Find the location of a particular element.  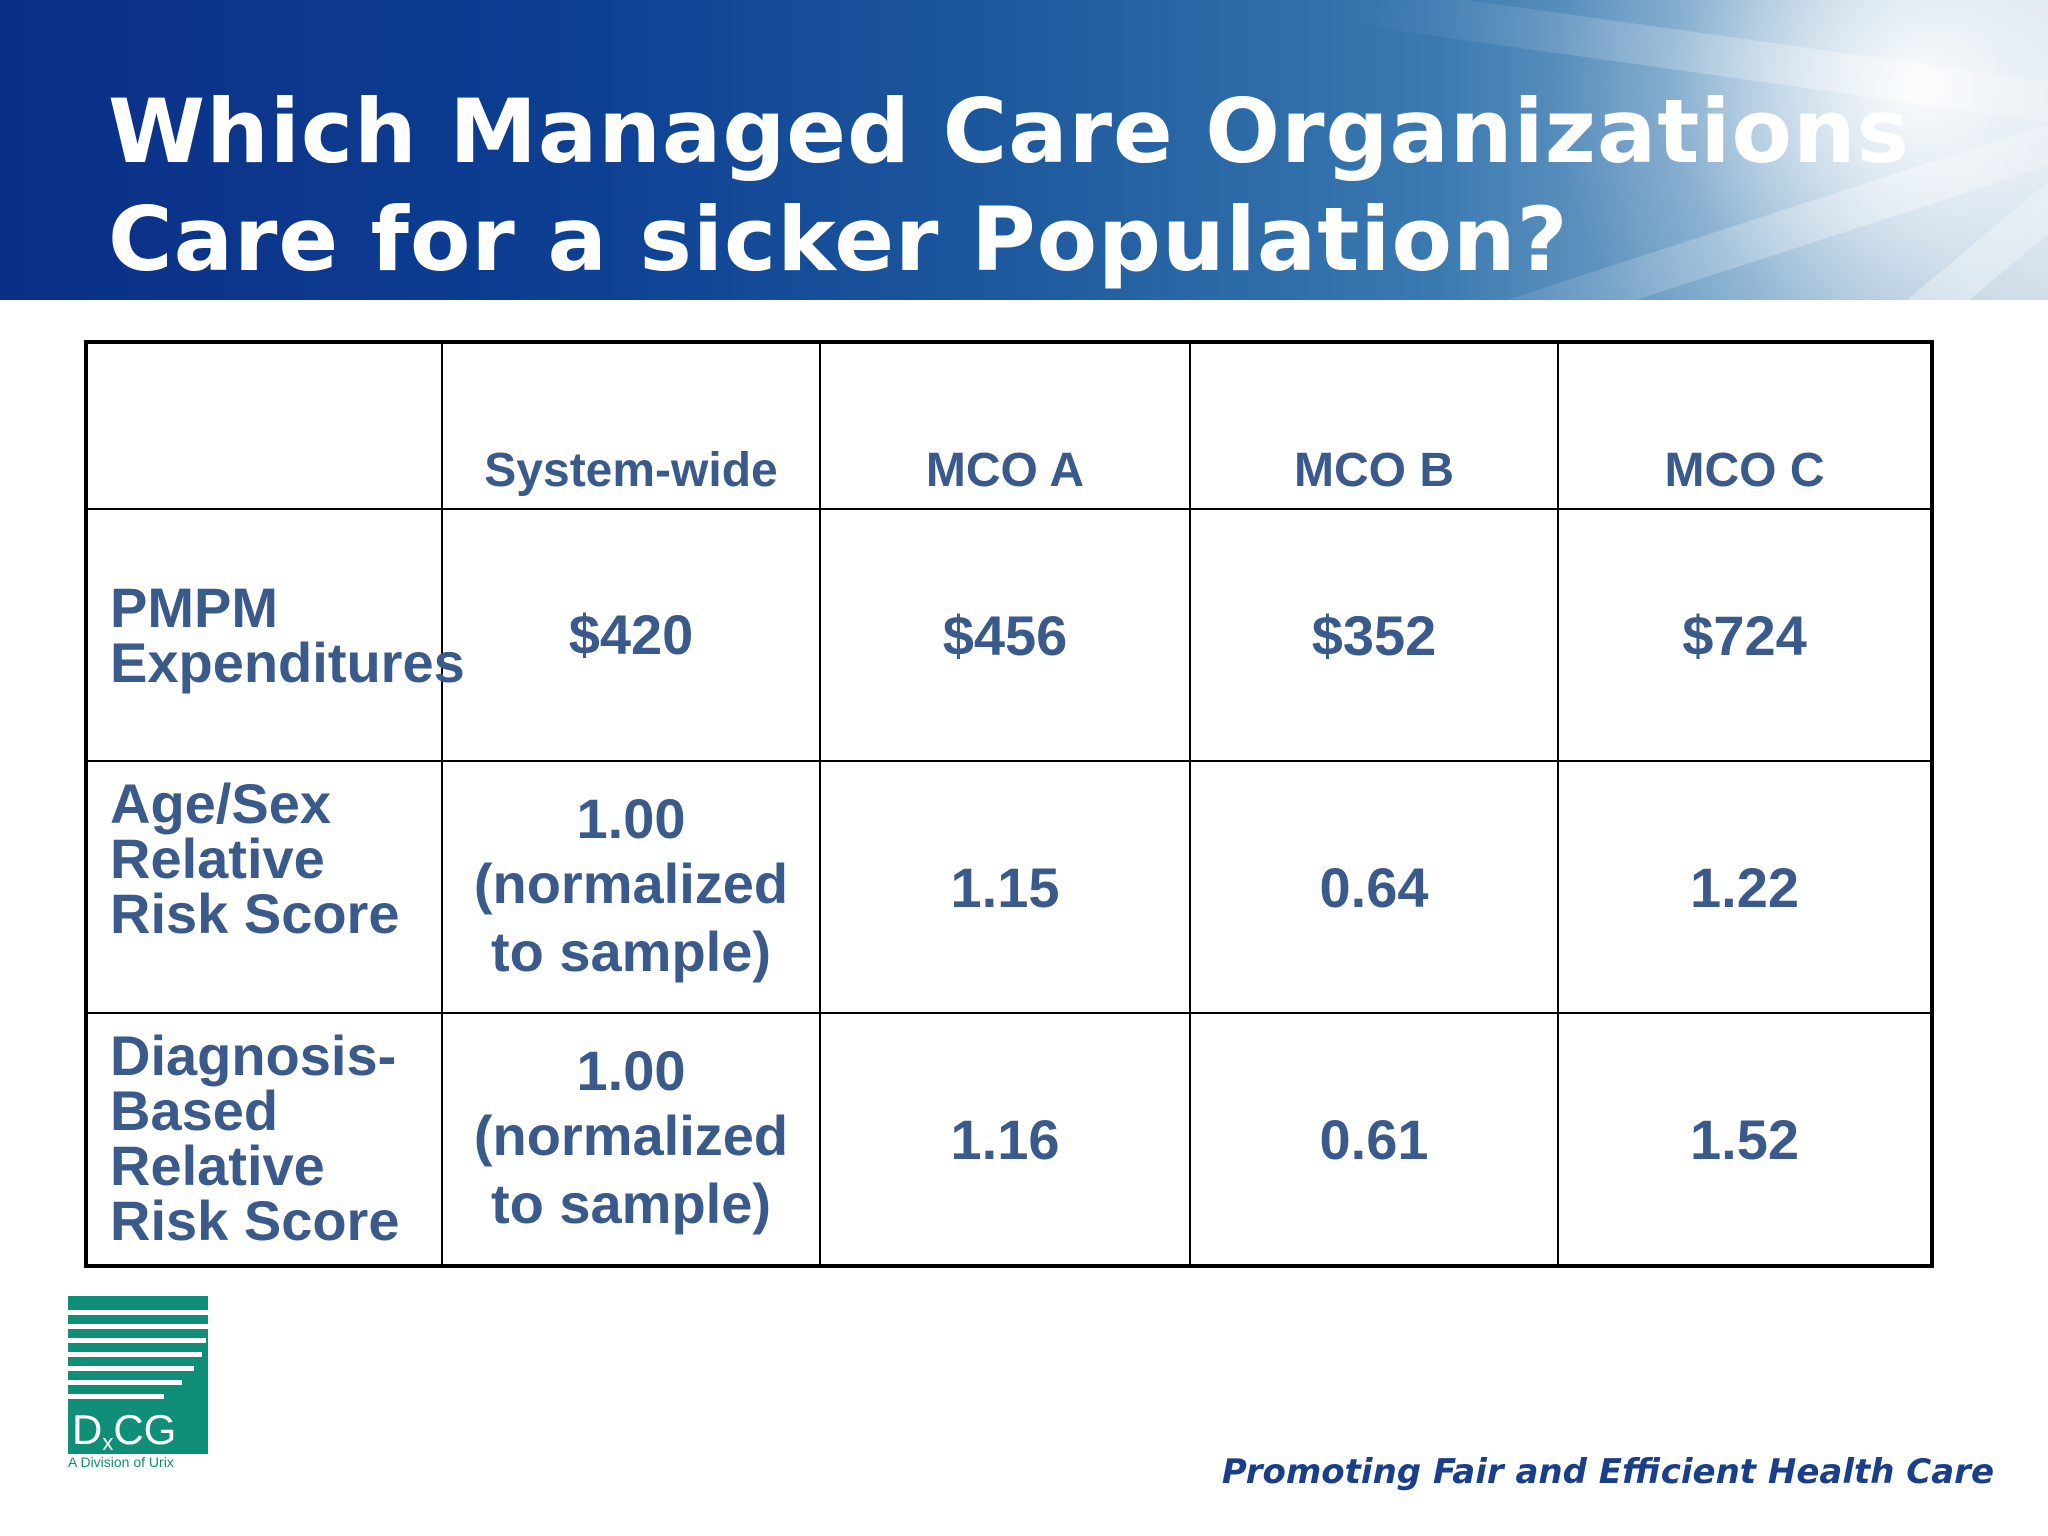

tagline: Promoting Fair and Efficient Health Care is located at coordinates (1607, 1472).